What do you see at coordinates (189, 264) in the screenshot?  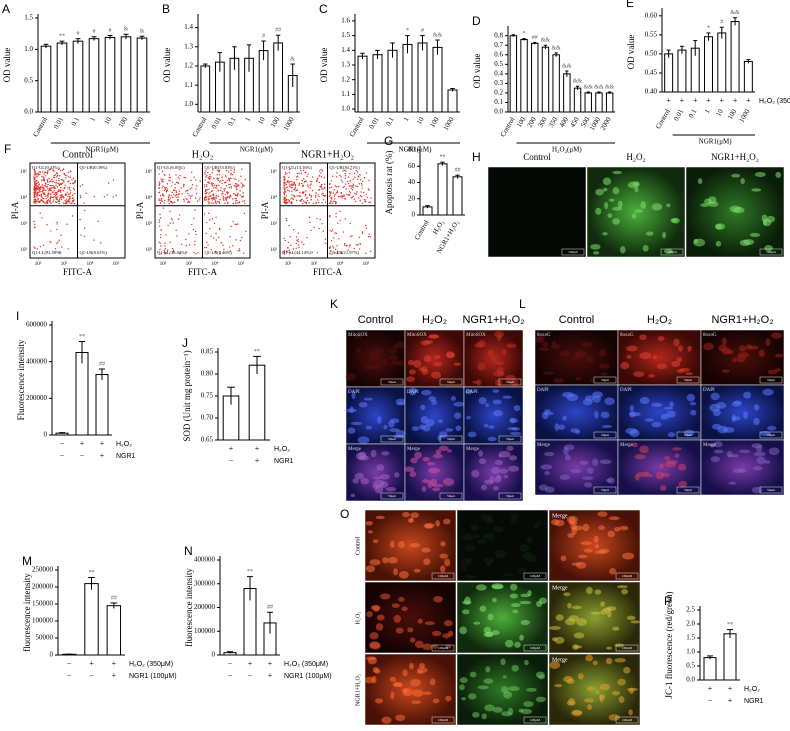 I see `flow-x-tick: 10³` at bounding box center [189, 264].